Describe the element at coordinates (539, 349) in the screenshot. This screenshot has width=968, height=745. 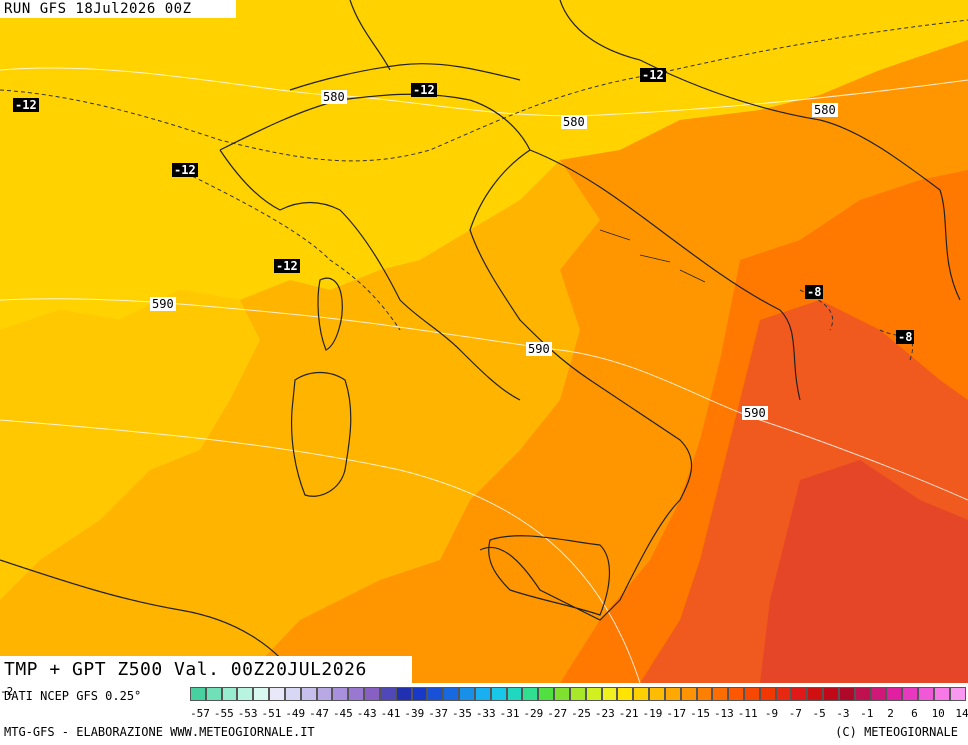
I see `isohypse-label-590-b: 590` at that location.